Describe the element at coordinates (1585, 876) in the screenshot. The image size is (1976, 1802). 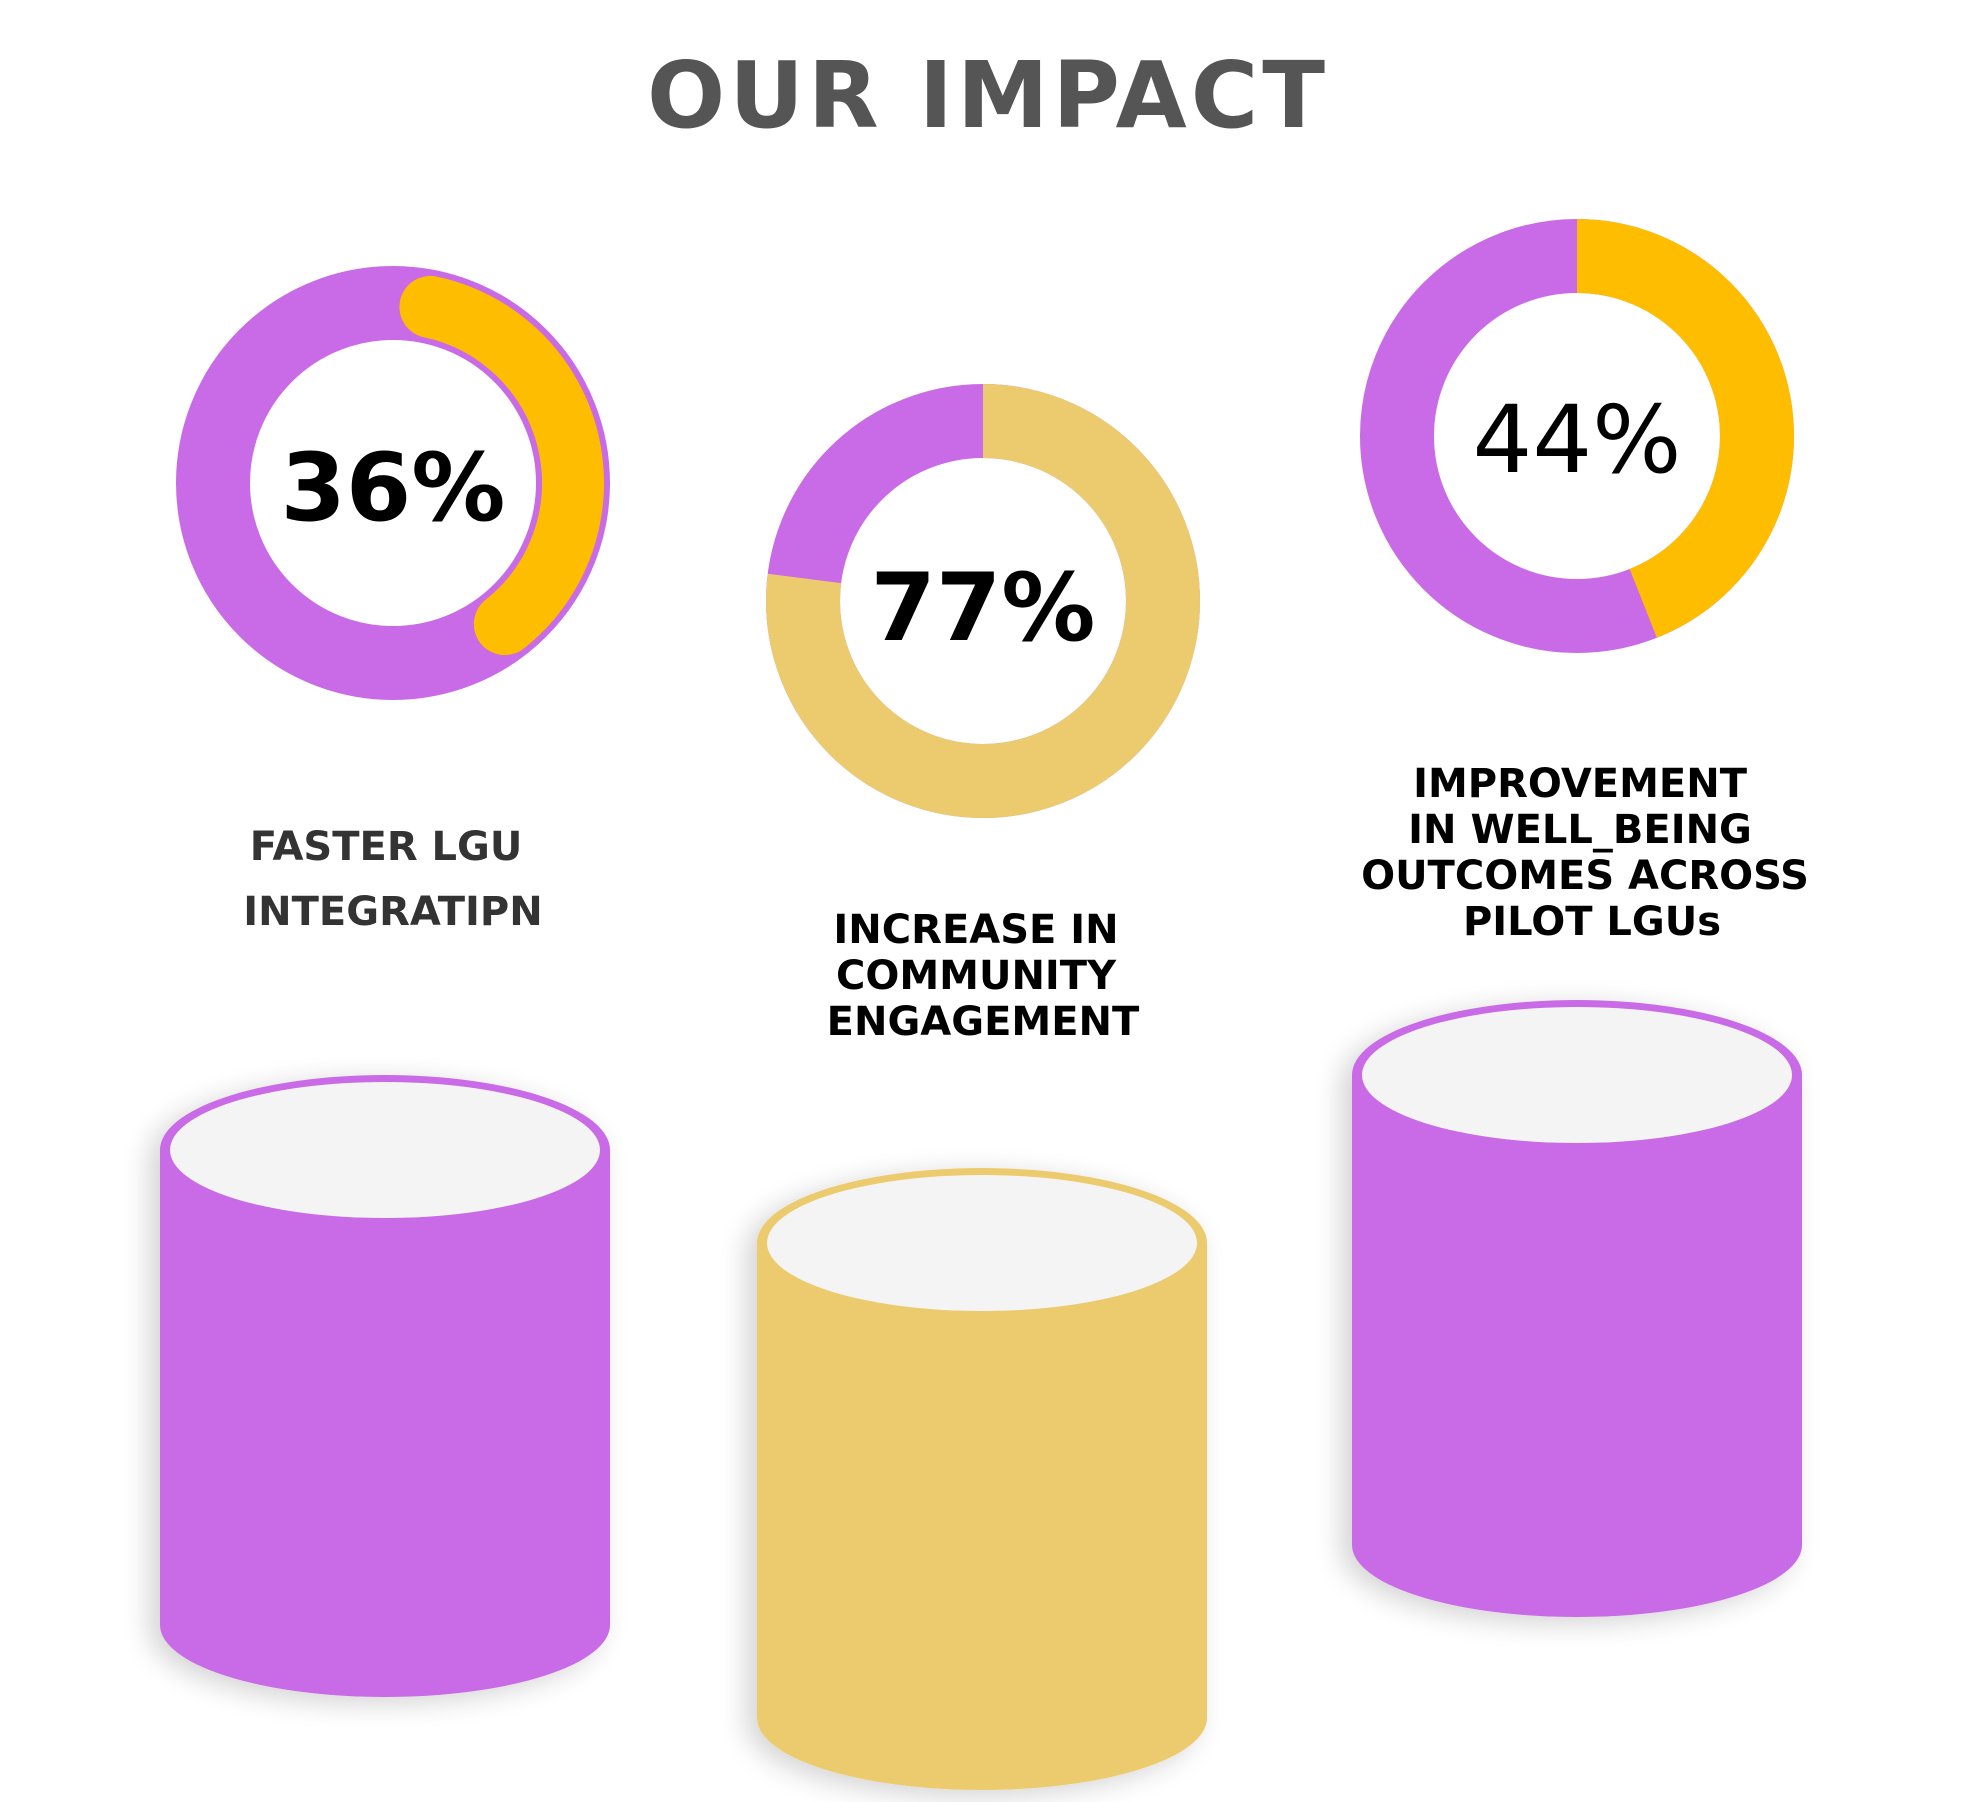
I see `stat-caption-3-line: OUTCOMES ACROSS` at that location.